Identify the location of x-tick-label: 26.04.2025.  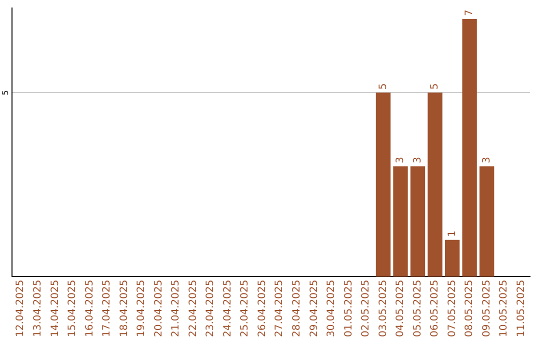
(262, 309).